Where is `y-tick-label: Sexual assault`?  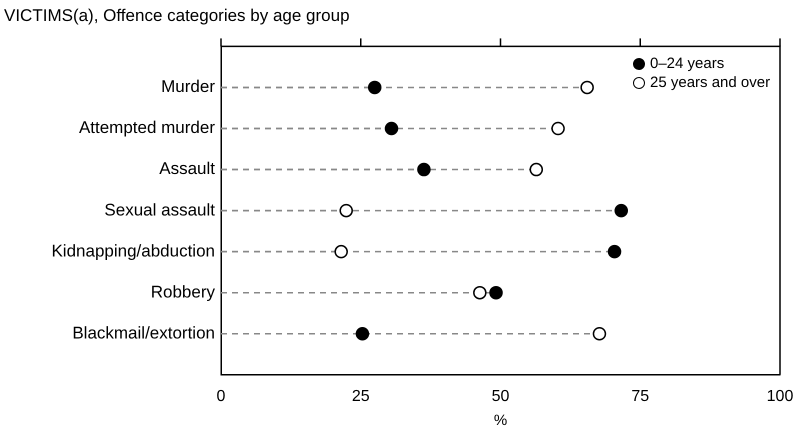 y-tick-label: Sexual assault is located at coordinates (160, 210).